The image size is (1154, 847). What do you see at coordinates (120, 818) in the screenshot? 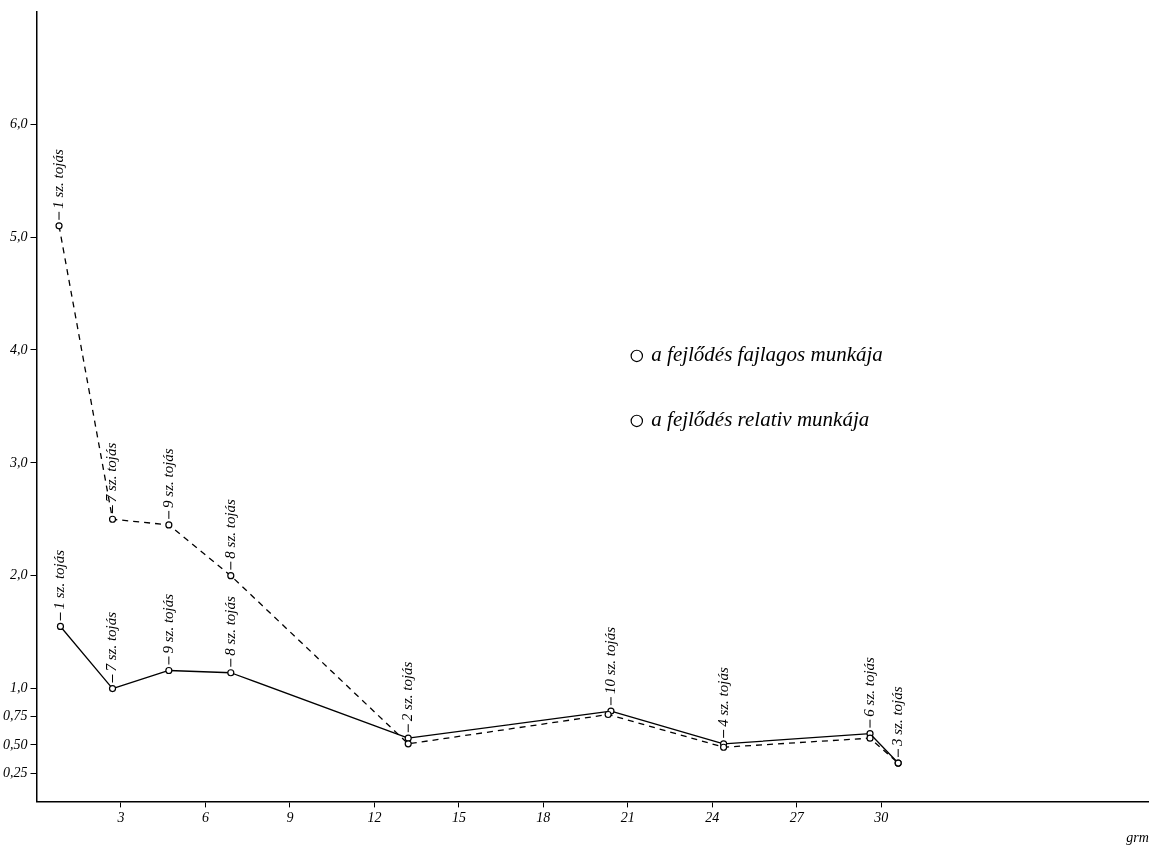
I see `x-tick-label: 3` at bounding box center [120, 818].